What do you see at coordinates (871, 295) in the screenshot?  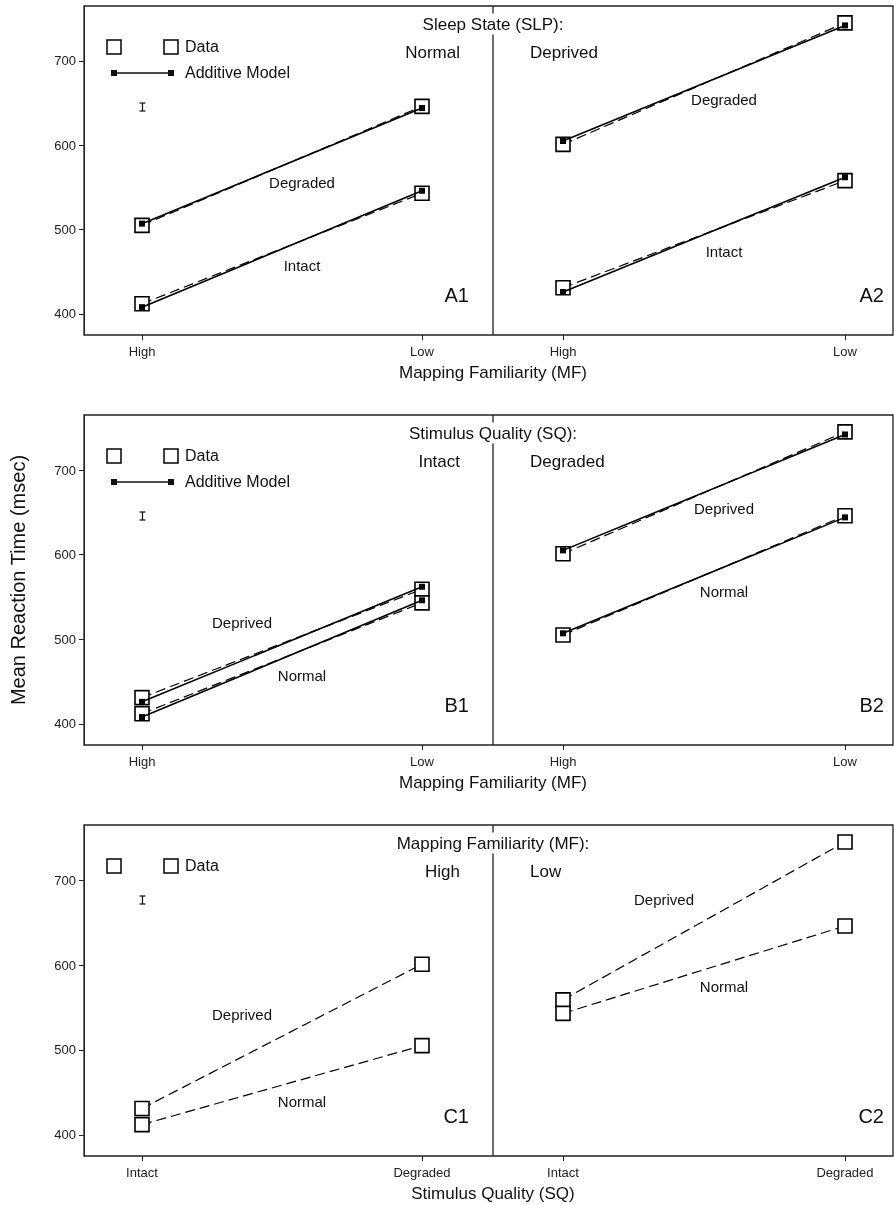 I see `annotation: A2` at bounding box center [871, 295].